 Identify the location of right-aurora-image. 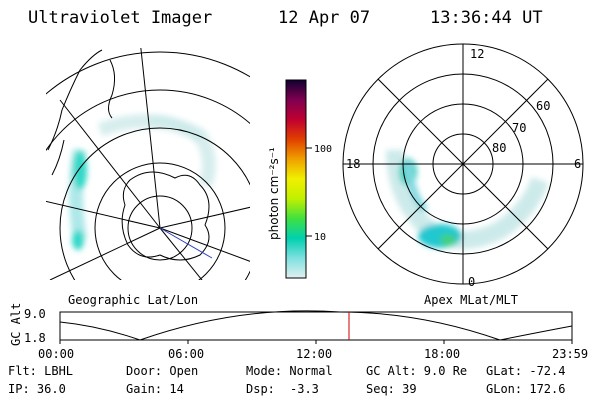
(467, 199).